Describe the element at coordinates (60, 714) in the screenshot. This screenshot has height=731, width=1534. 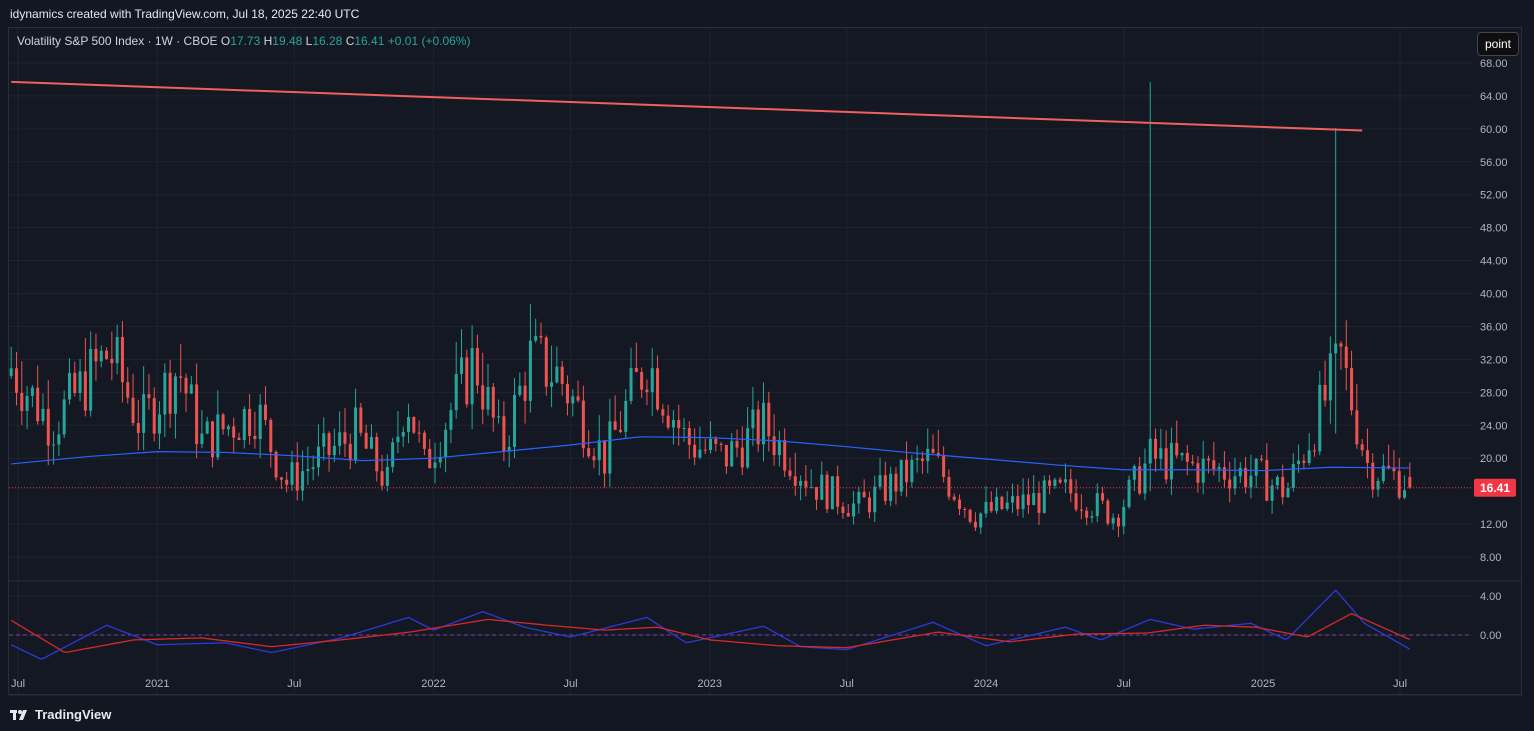
I see `tradingview-logo: TradingView` at that location.